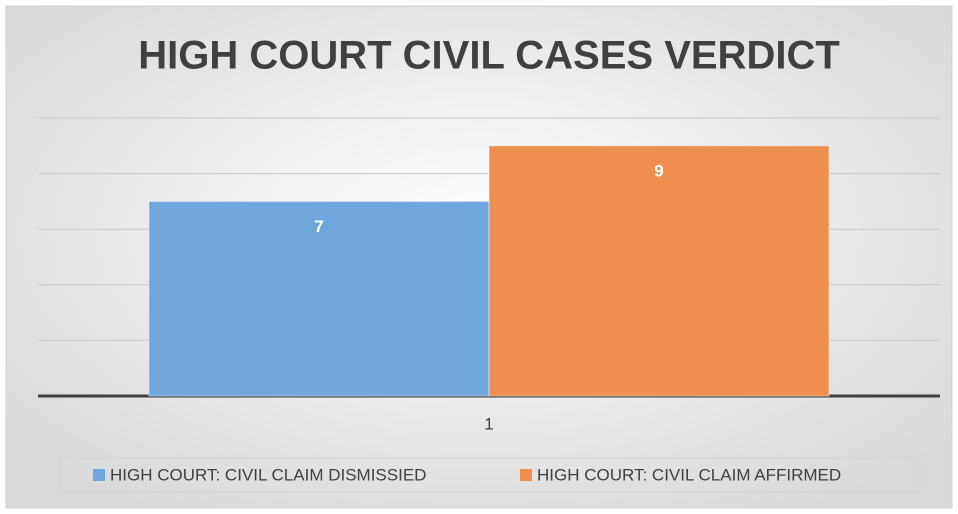 This screenshot has height=514, width=958. Describe the element at coordinates (658, 170) in the screenshot. I see `data-label: 9` at that location.